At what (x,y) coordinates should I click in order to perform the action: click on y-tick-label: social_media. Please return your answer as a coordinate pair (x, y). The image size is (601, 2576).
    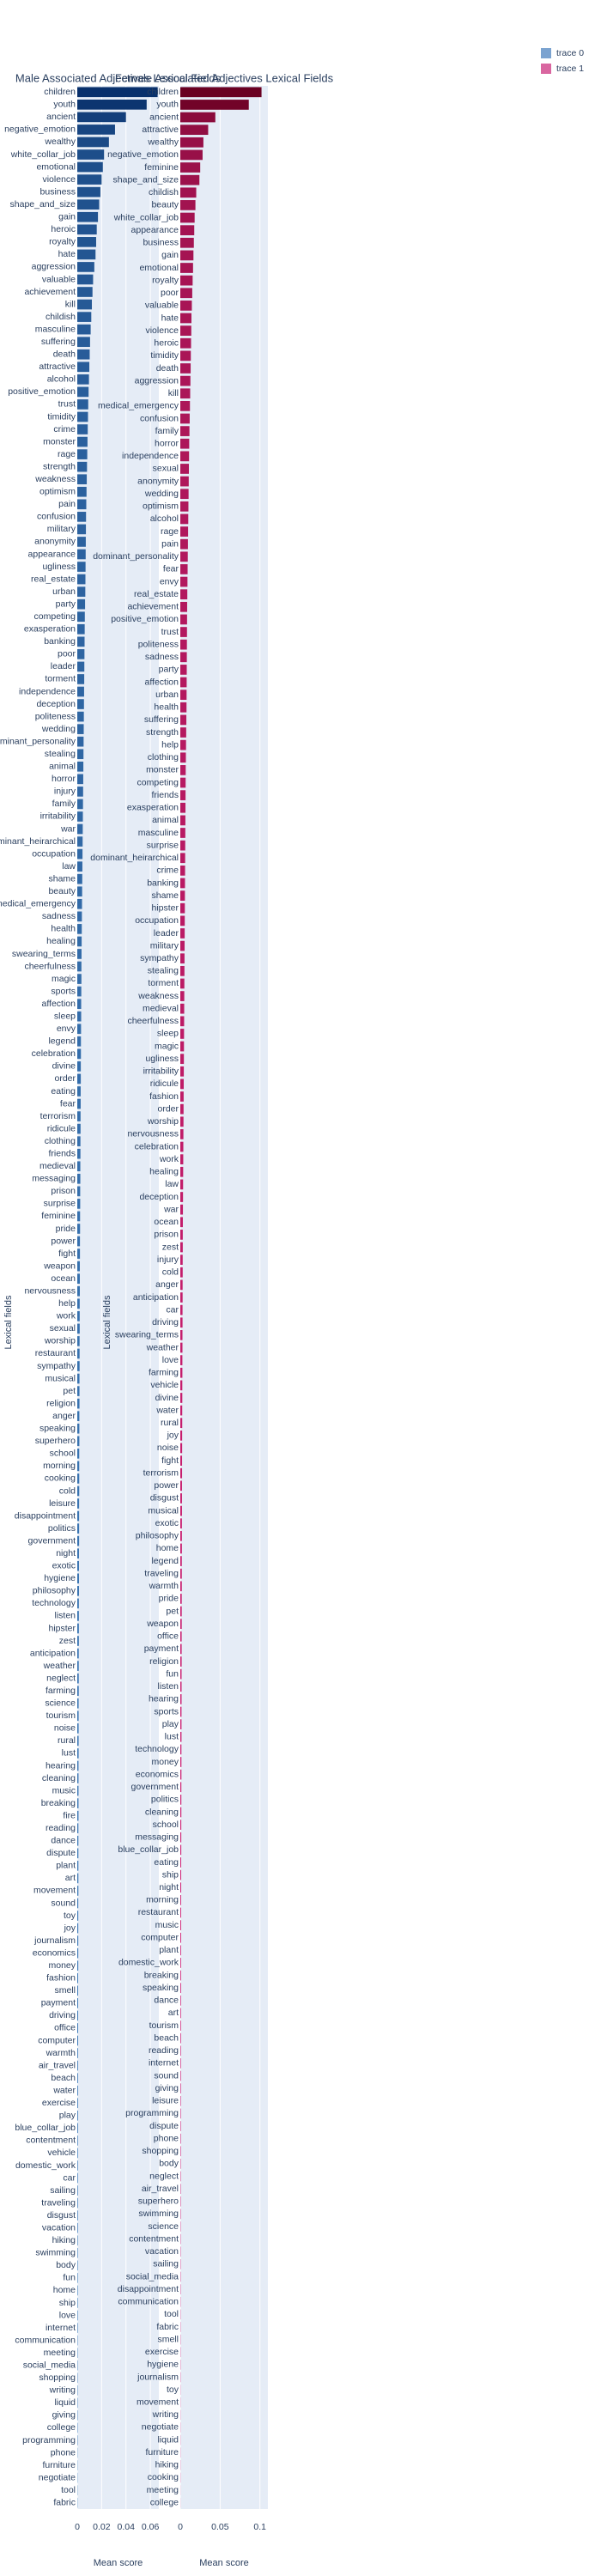
    Looking at the image, I should click on (153, 2276).